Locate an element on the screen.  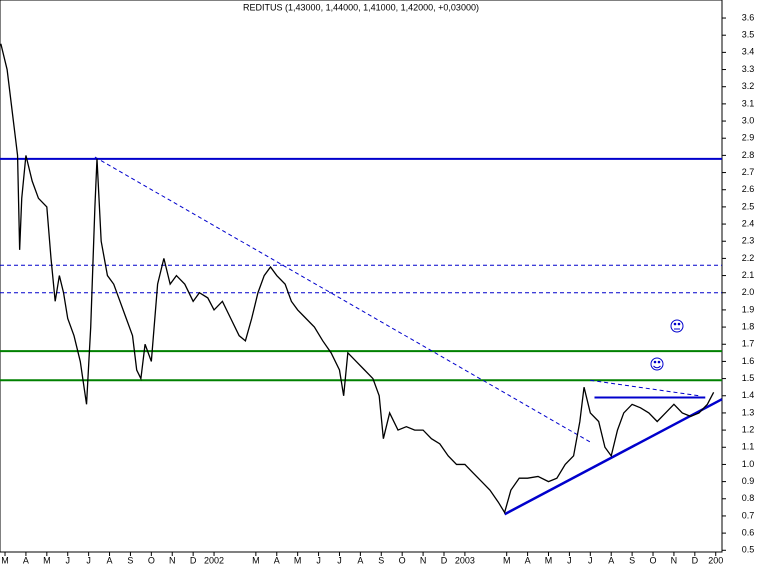
y-tick-label: 2.1 is located at coordinates (748, 275).